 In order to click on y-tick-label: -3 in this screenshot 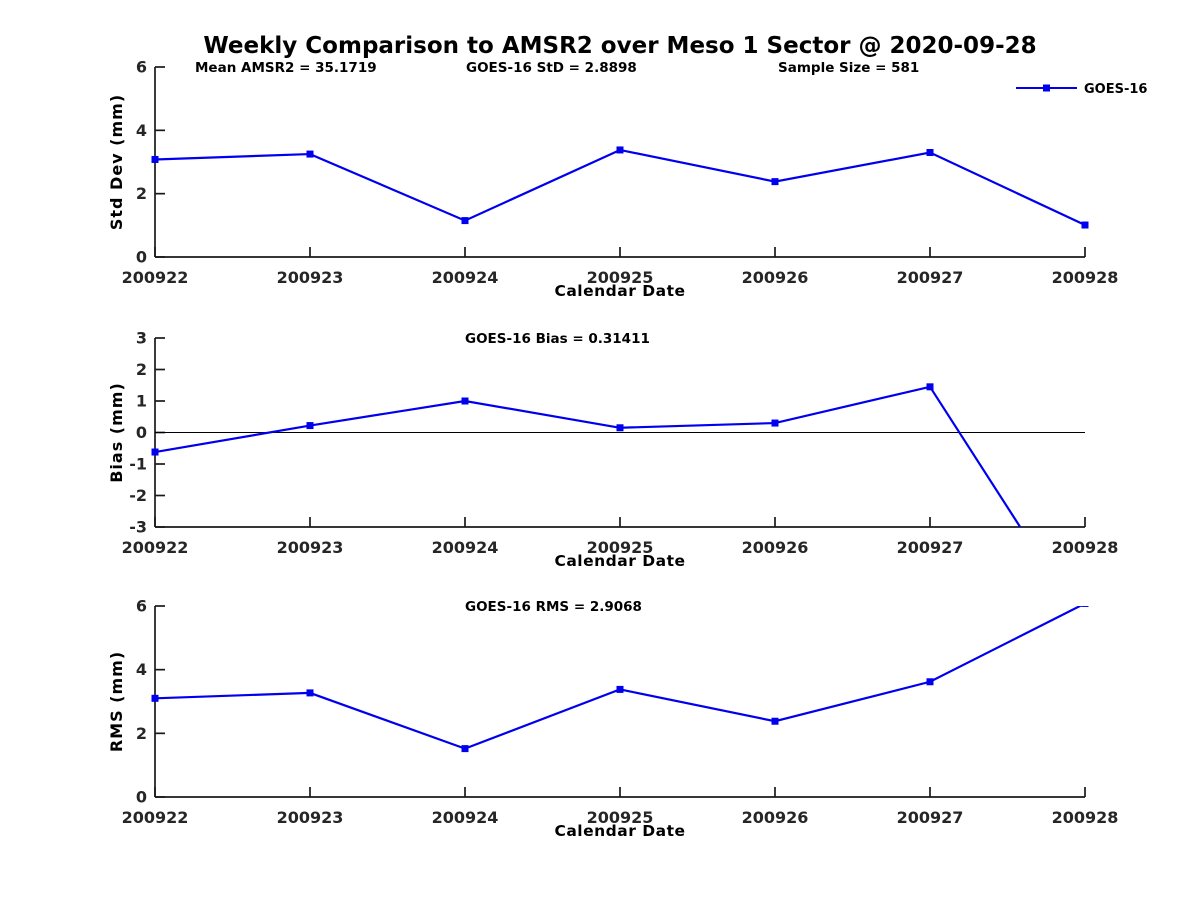, I will do `click(138, 527)`.